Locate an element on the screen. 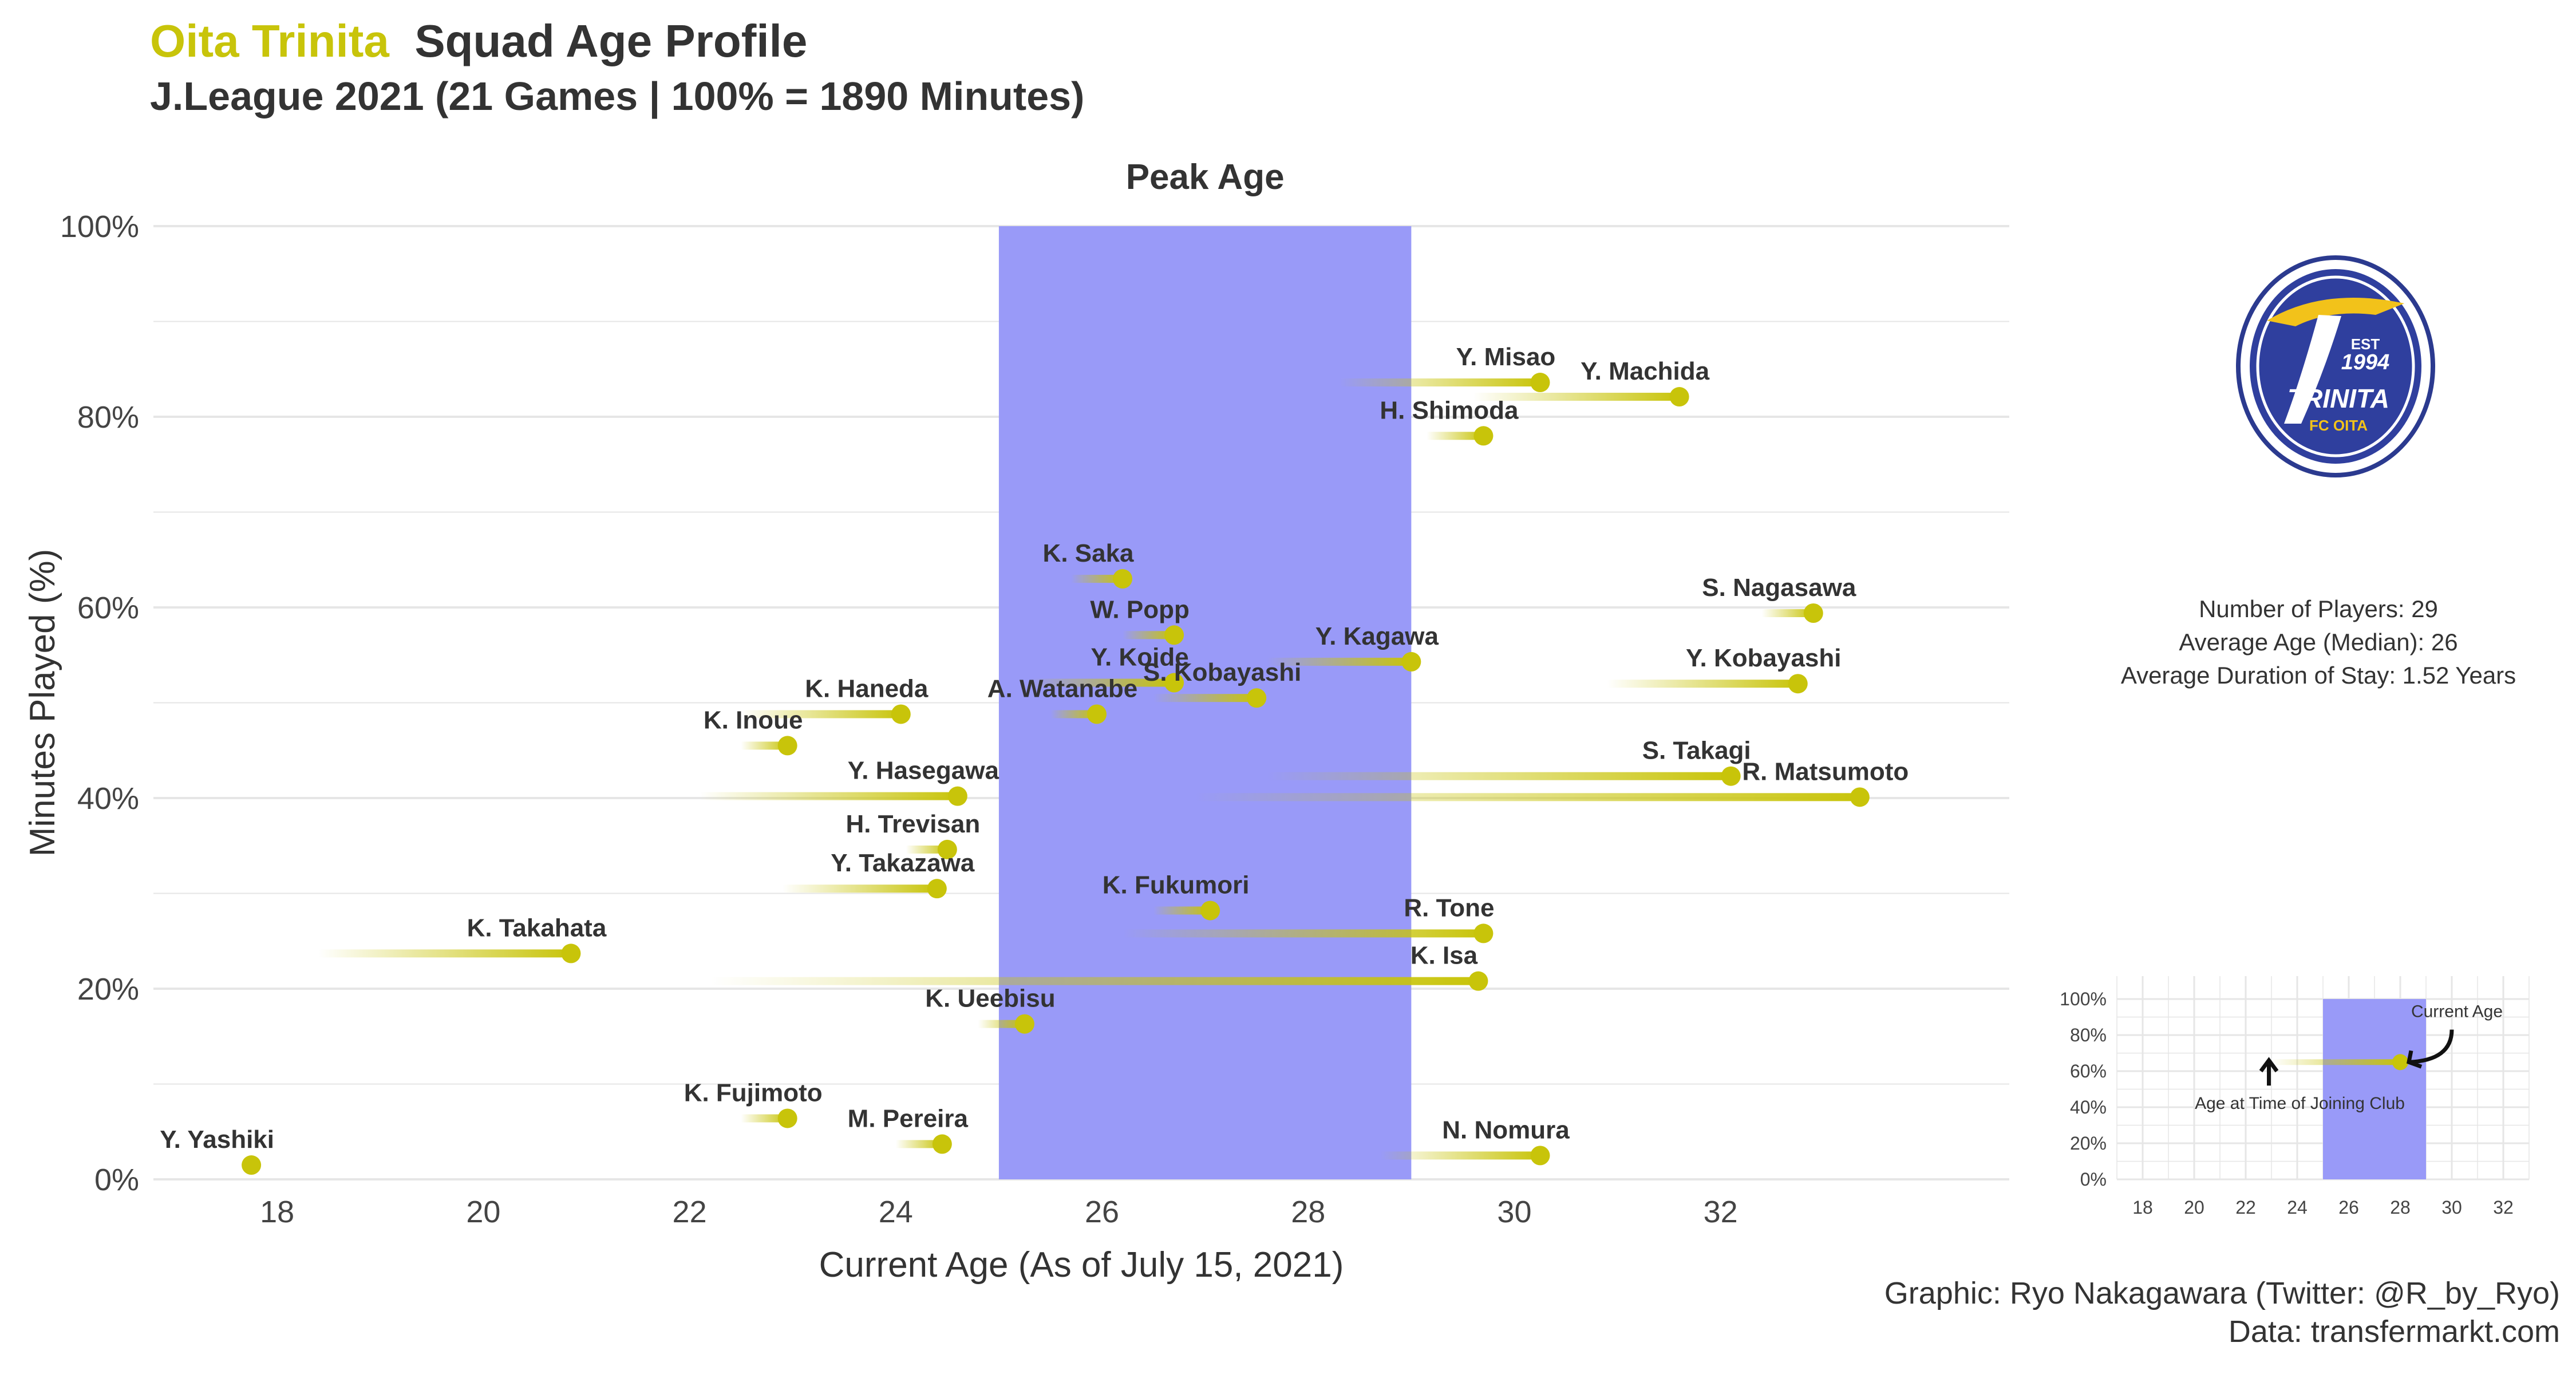 The width and height of the screenshot is (2576, 1374). club-logo: EST 1994 TRINITA FC OITA is located at coordinates (2336, 367).